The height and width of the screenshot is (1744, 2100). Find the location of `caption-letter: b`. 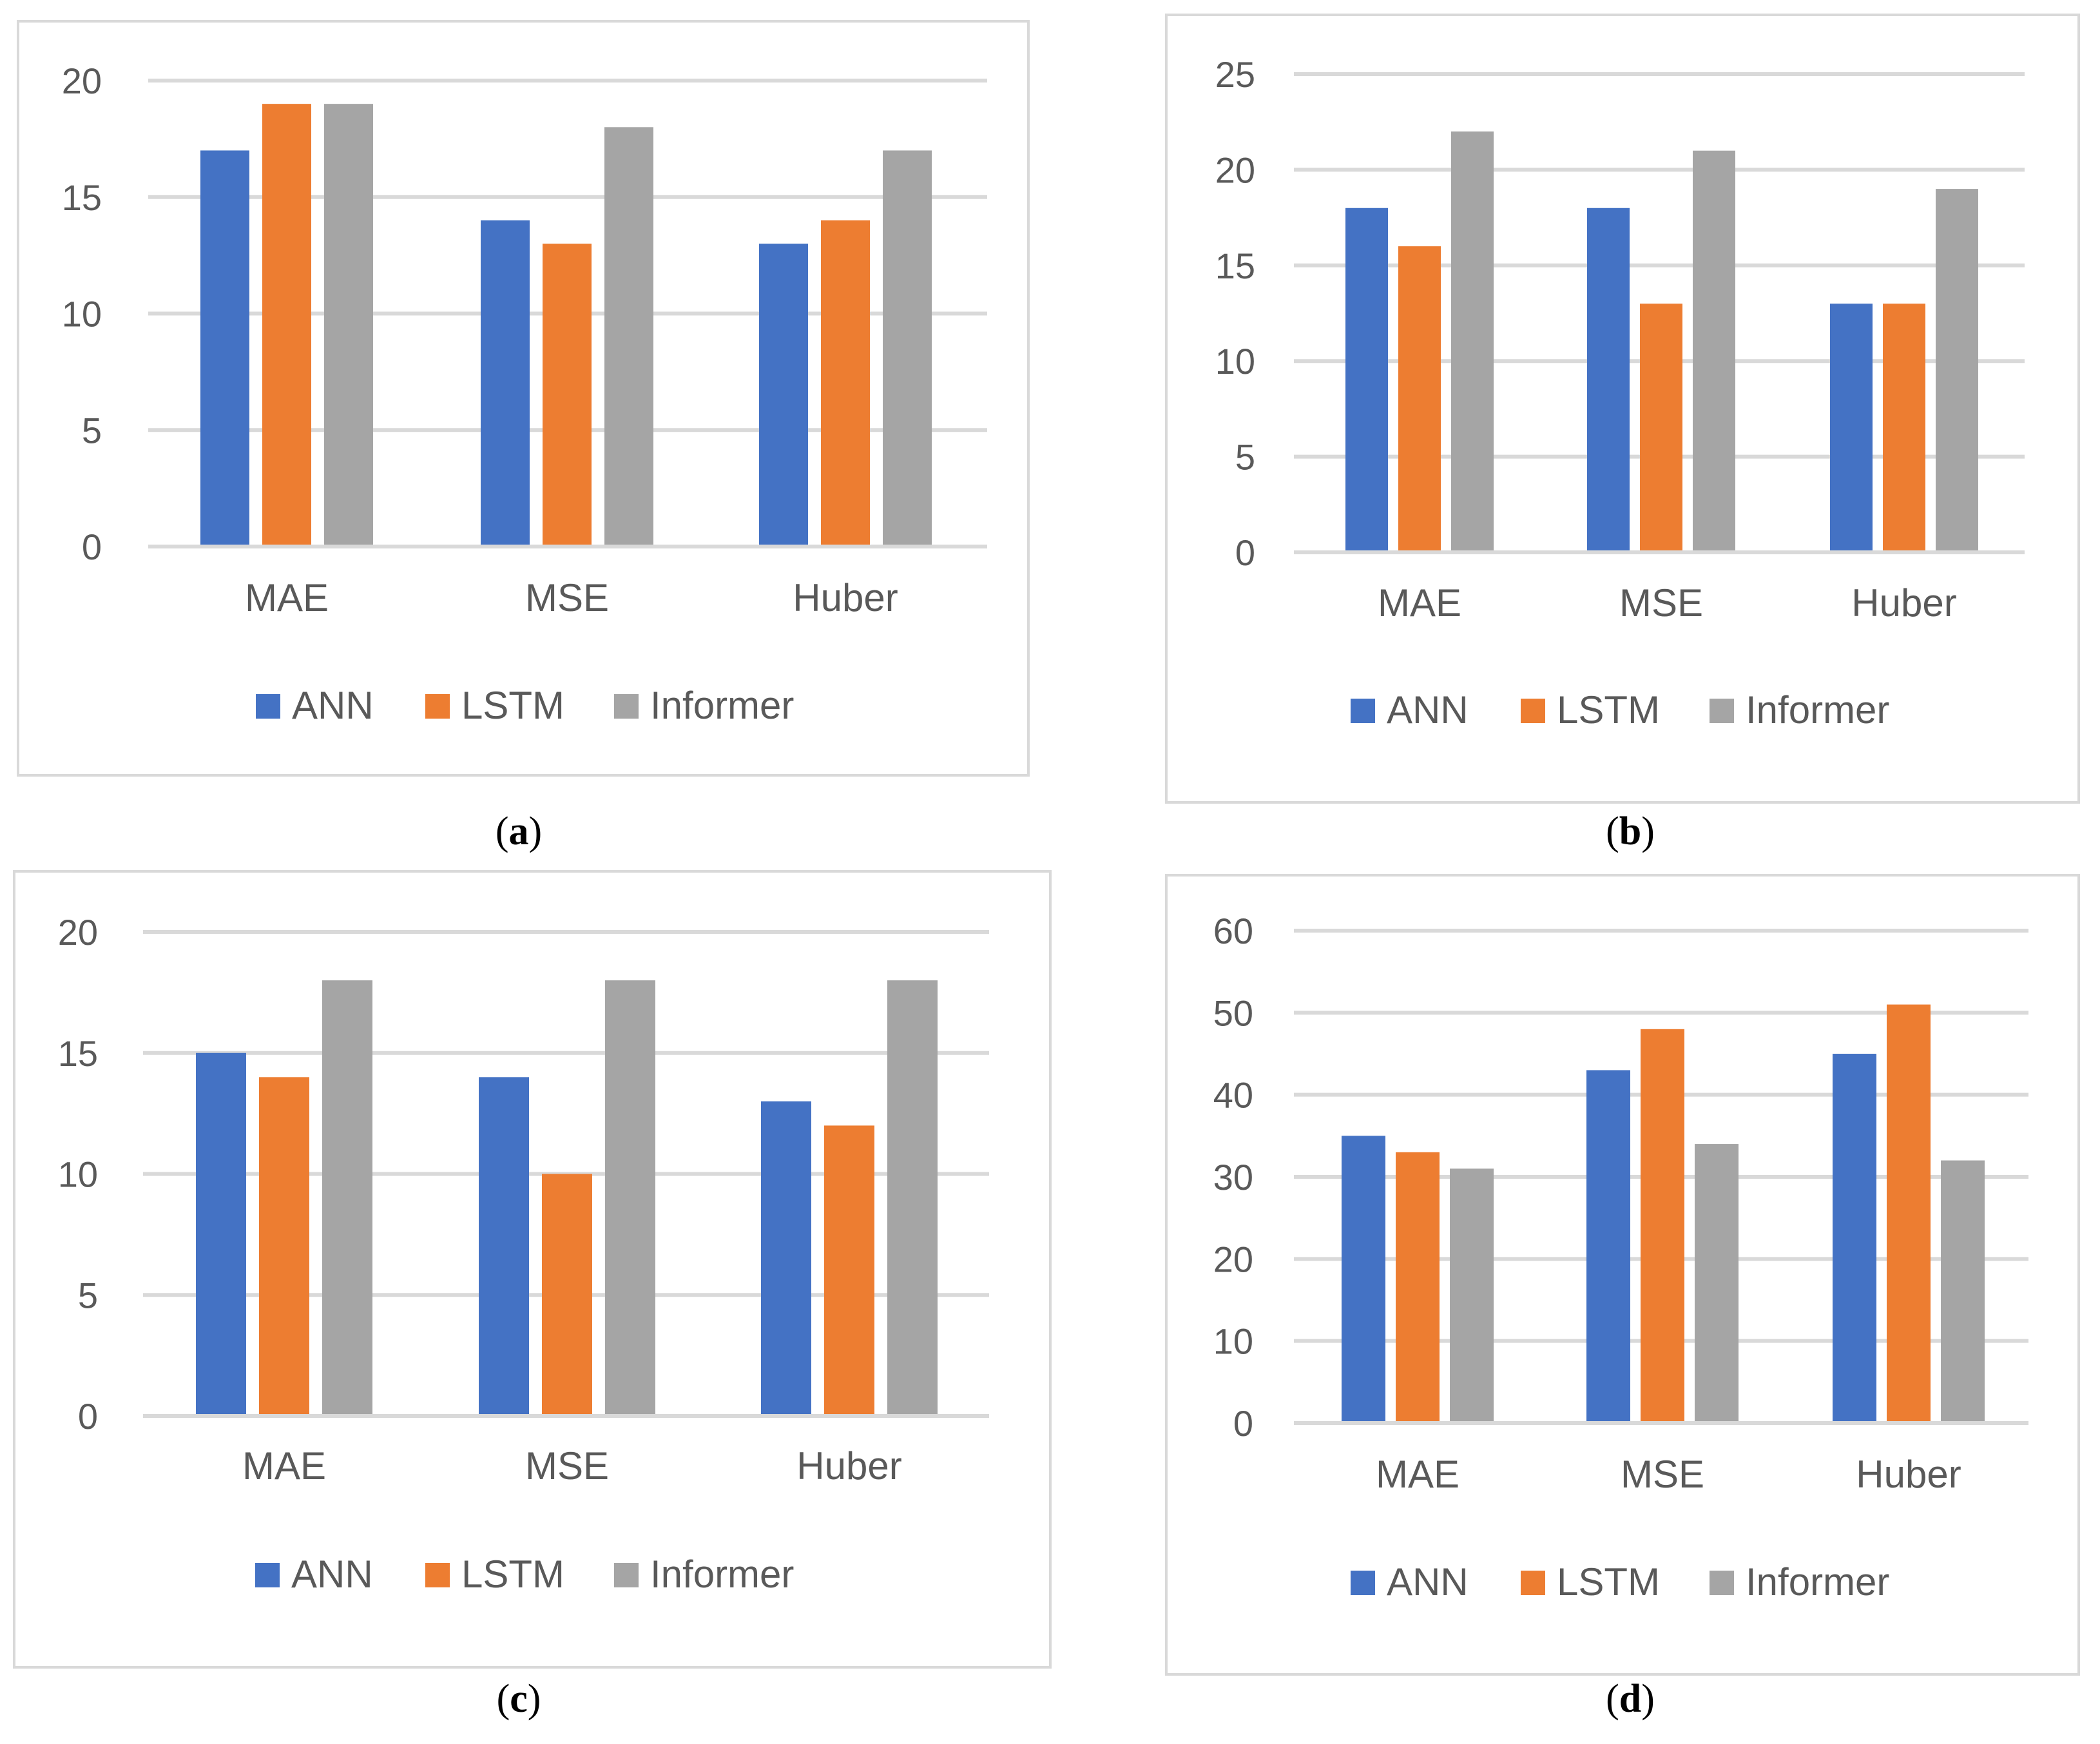

caption-letter: b is located at coordinates (1630, 831).